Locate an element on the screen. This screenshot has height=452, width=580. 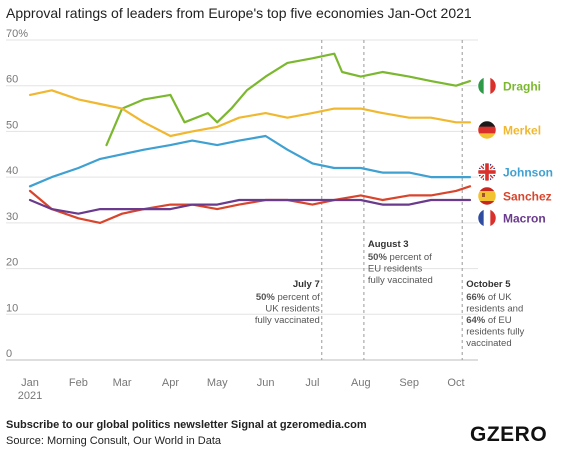
annotation-heading: October 5 is located at coordinates (488, 284).